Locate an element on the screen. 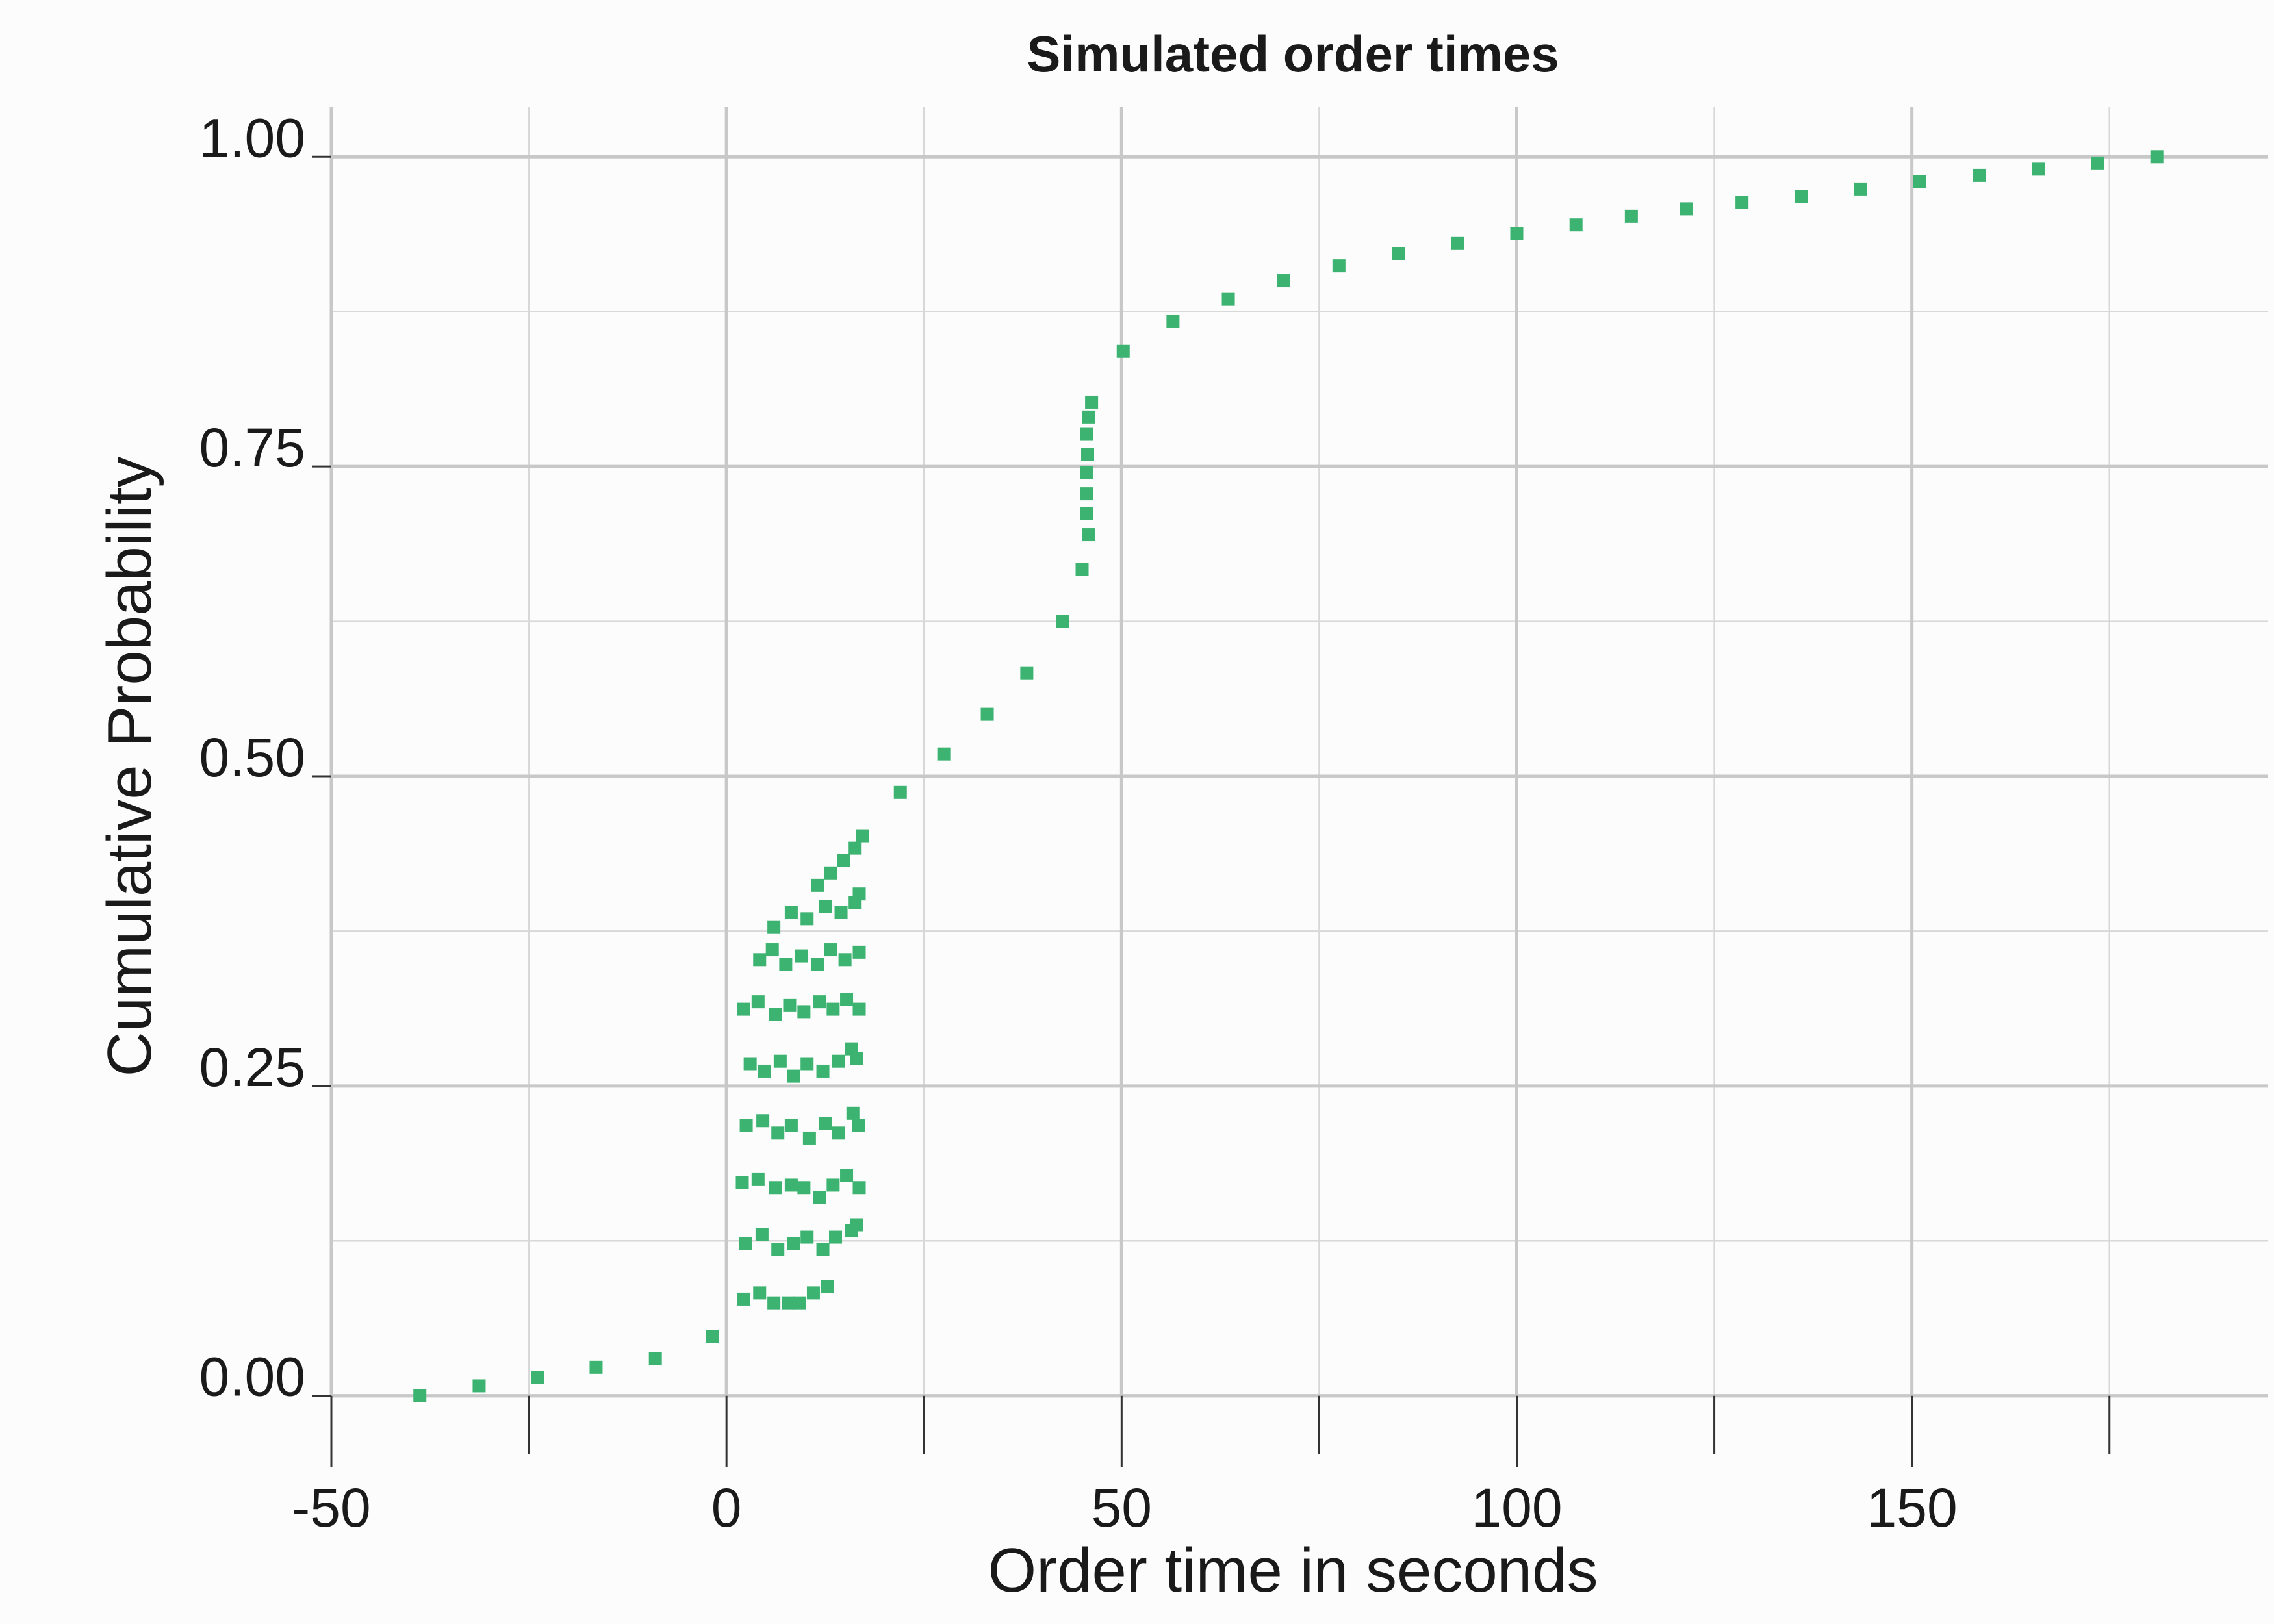 This screenshot has width=2274, height=1624. x-tick-label: 0 is located at coordinates (726, 1507).